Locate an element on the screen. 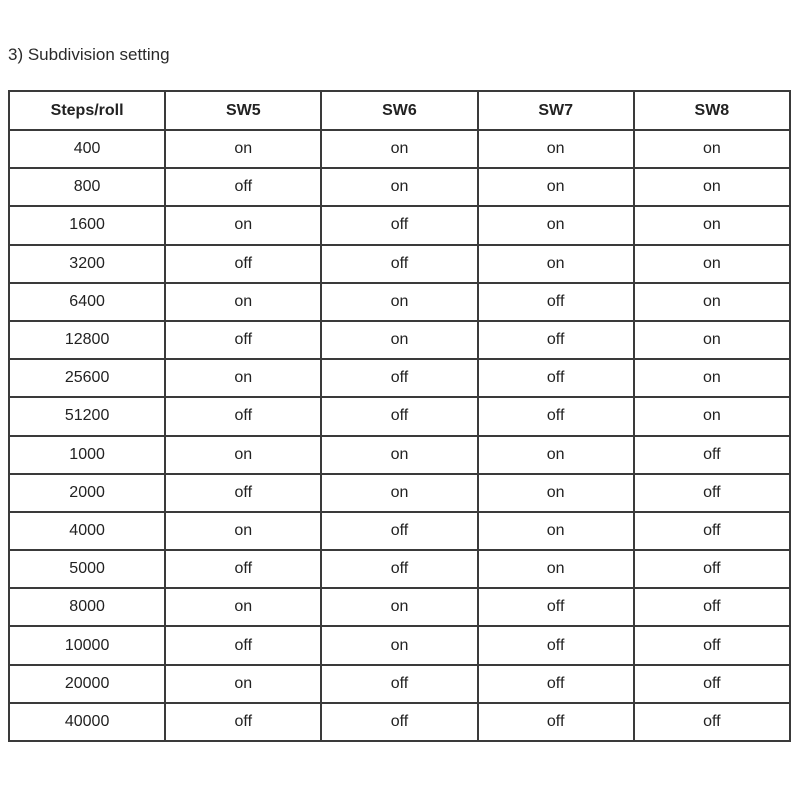 Image resolution: width=800 pixels, height=800 pixels. table-row: 8000 on on off off is located at coordinates (399, 607).